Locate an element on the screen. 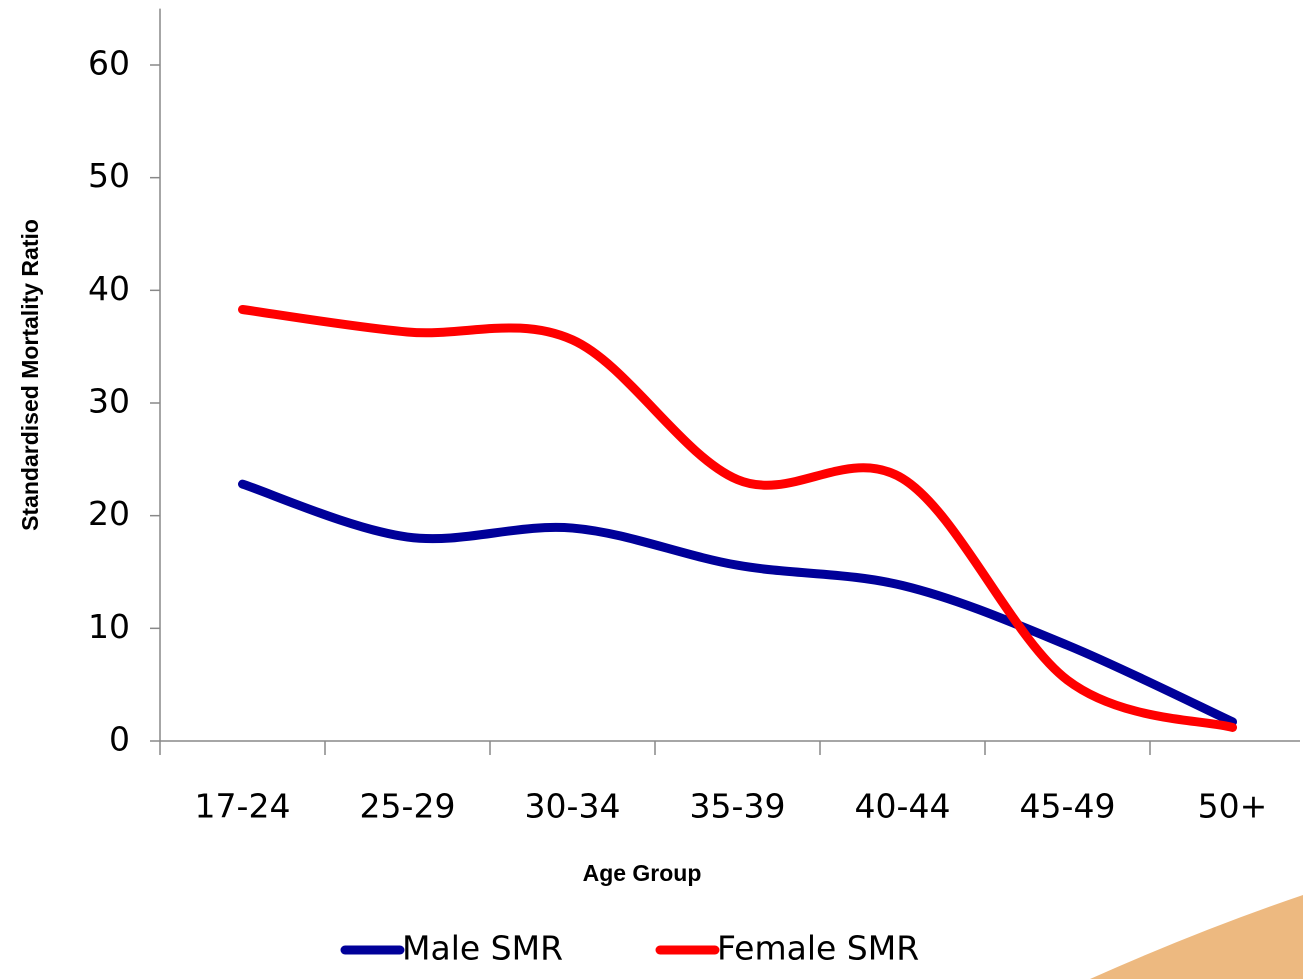  x-axis-title: Age Group is located at coordinates (642, 873).